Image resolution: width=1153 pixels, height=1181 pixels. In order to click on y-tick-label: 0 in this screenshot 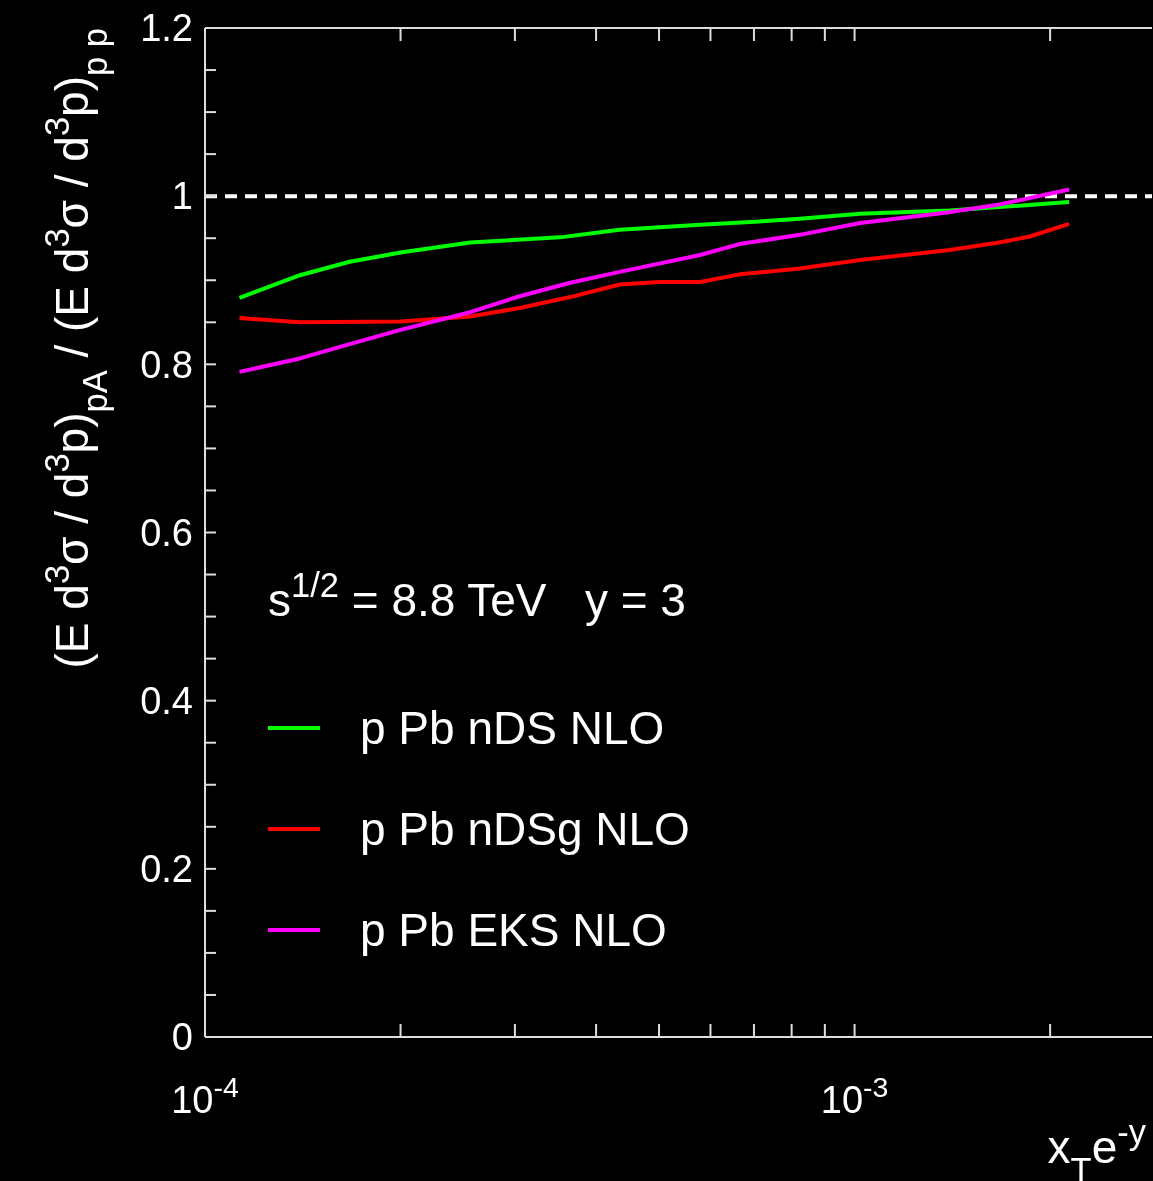, I will do `click(182, 1037)`.